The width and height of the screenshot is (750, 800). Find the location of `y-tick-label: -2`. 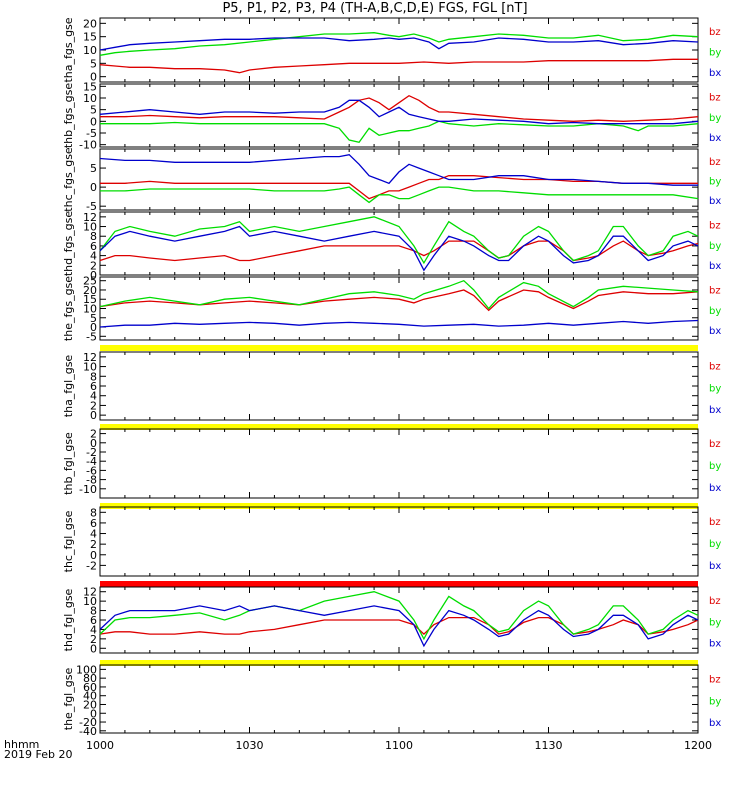

y-tick-label: -2 is located at coordinates (91, 452).